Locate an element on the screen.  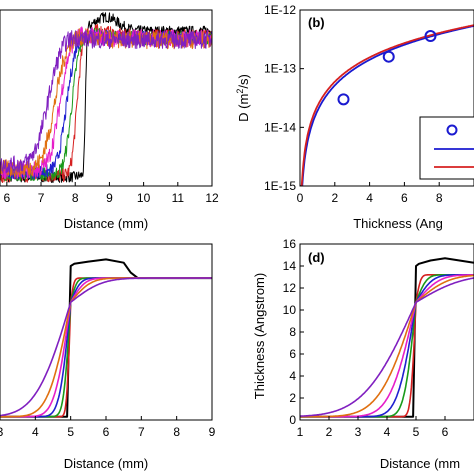
panel-a-x-tick-label: 11 is located at coordinates (178, 198).